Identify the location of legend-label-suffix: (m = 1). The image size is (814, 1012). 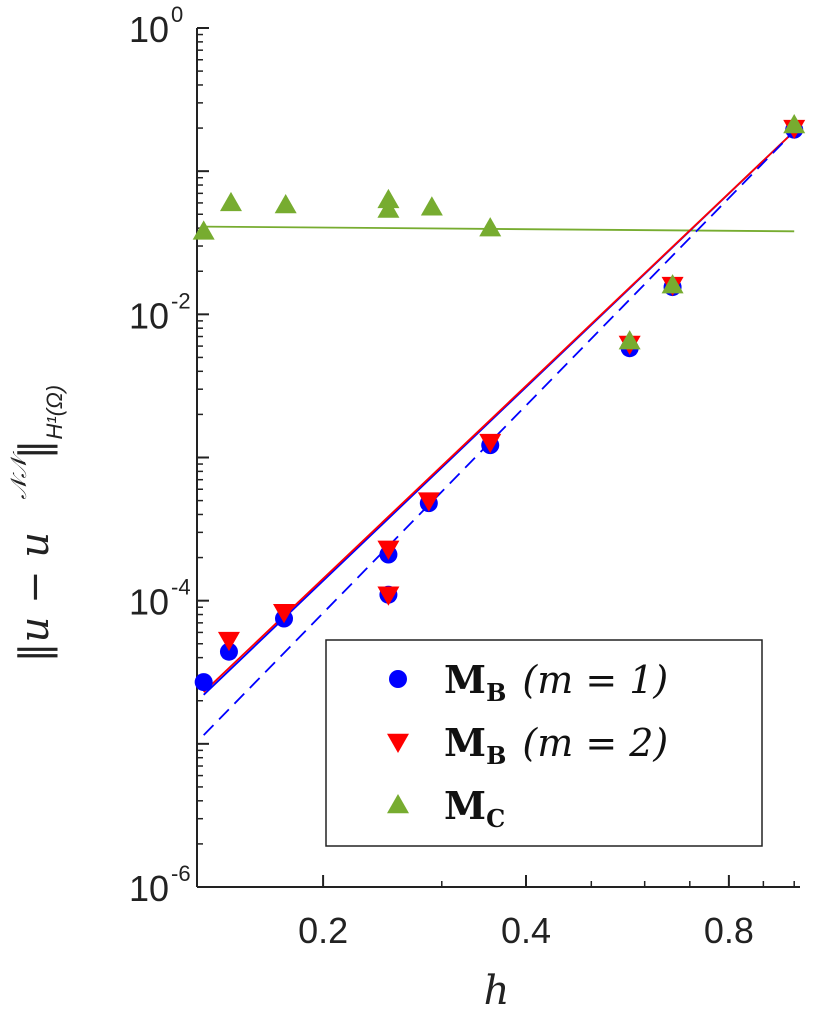
(595, 680).